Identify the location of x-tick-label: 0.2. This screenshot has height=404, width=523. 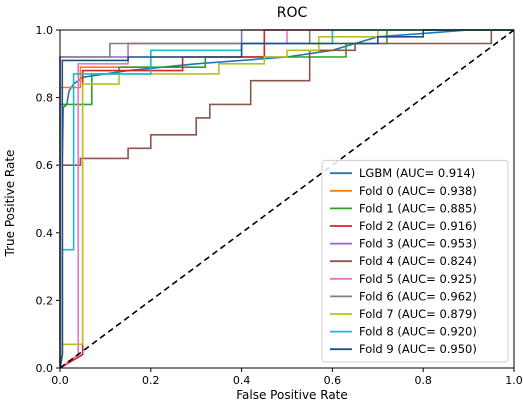
(151, 380).